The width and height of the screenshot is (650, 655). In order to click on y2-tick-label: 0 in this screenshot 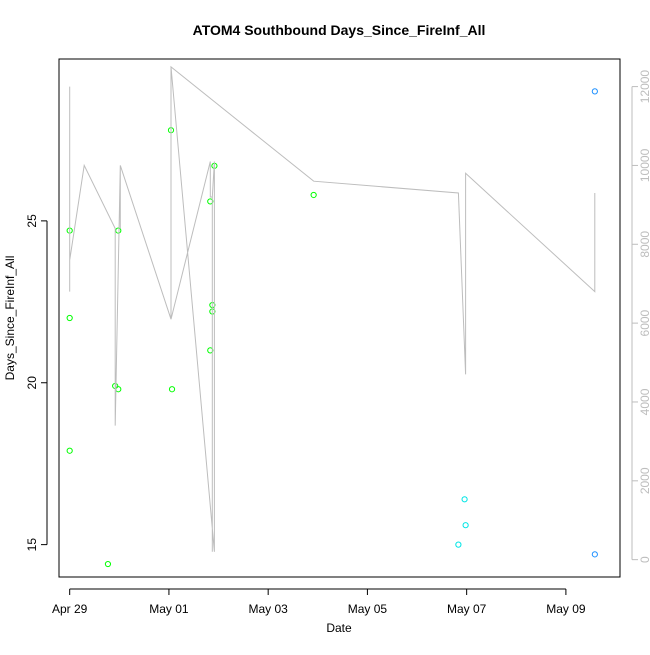, I will do `click(644, 559)`.